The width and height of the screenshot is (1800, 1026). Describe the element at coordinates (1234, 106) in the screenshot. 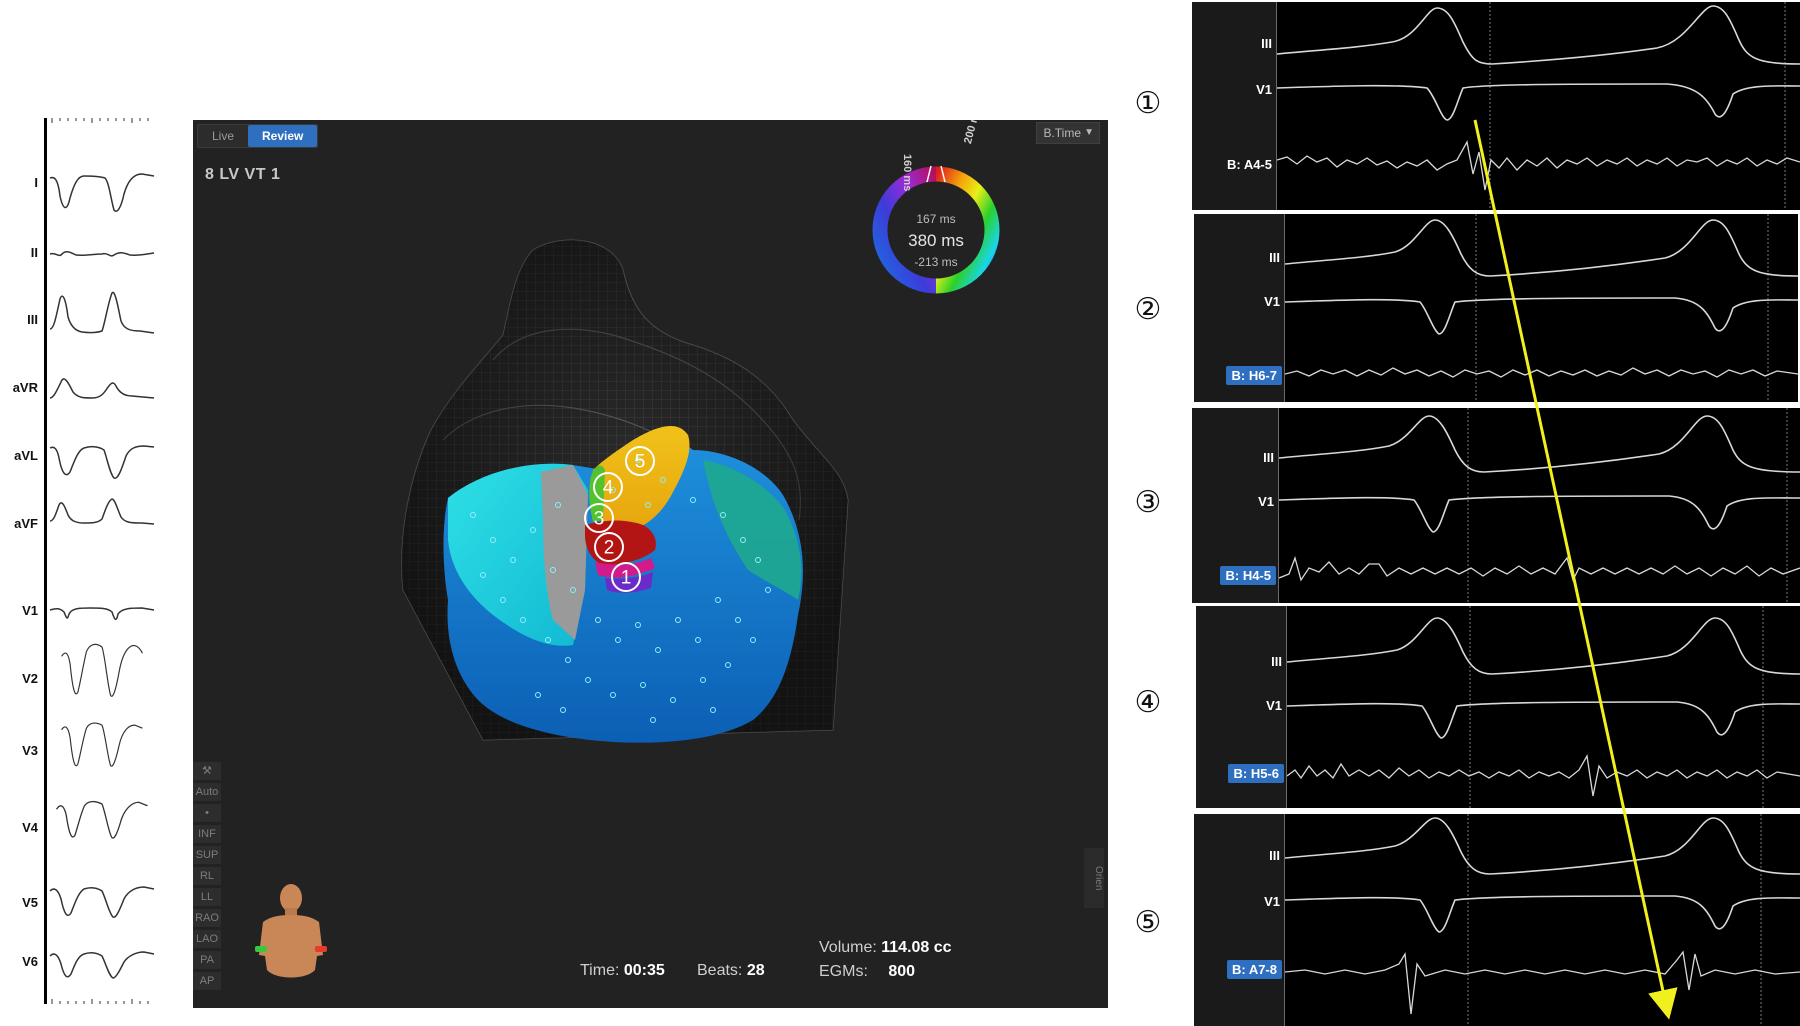

I see `egm-strip-1-labels: III V1 B: A4-5` at that location.